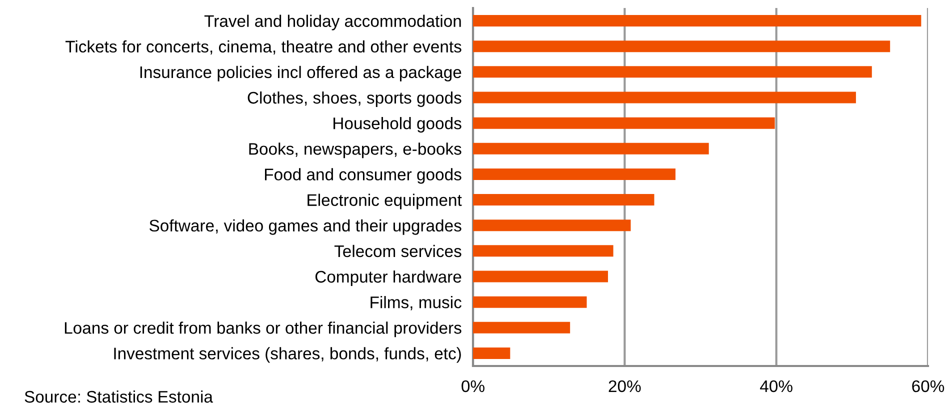 The width and height of the screenshot is (947, 408). What do you see at coordinates (388, 278) in the screenshot?
I see `y-tick-label: Computer hardware` at bounding box center [388, 278].